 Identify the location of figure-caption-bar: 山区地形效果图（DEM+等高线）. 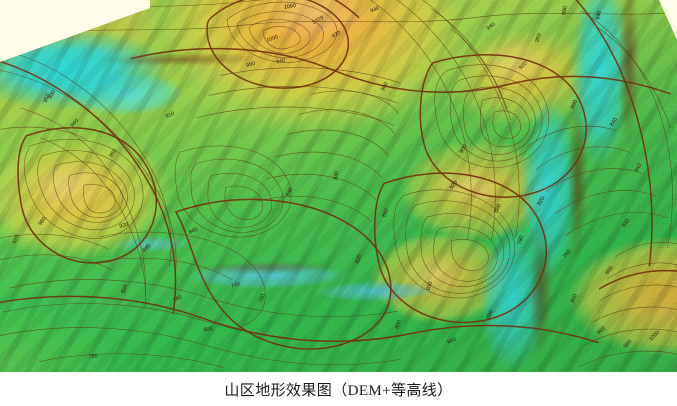
(338, 389).